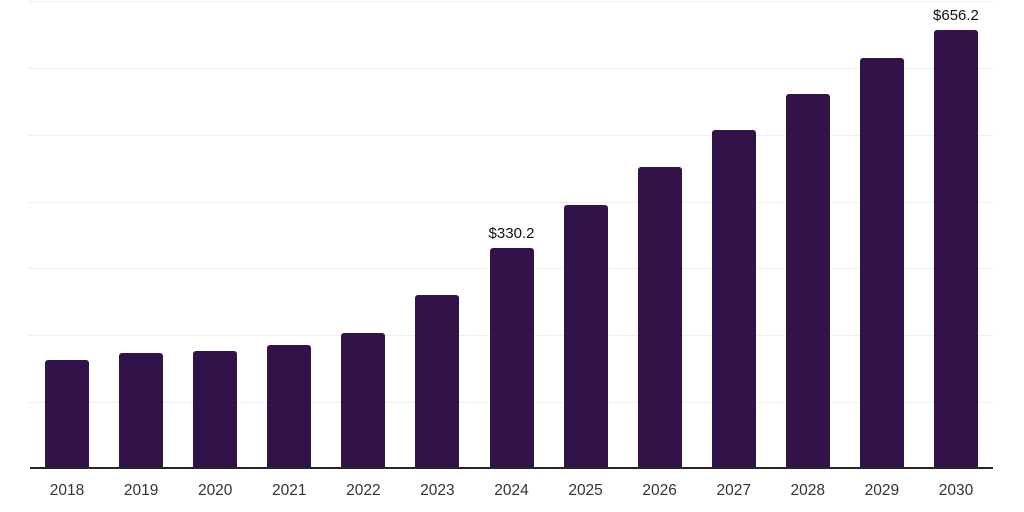 This screenshot has height=512, width=1024. I want to click on x-tick-label: 2027, so click(733, 490).